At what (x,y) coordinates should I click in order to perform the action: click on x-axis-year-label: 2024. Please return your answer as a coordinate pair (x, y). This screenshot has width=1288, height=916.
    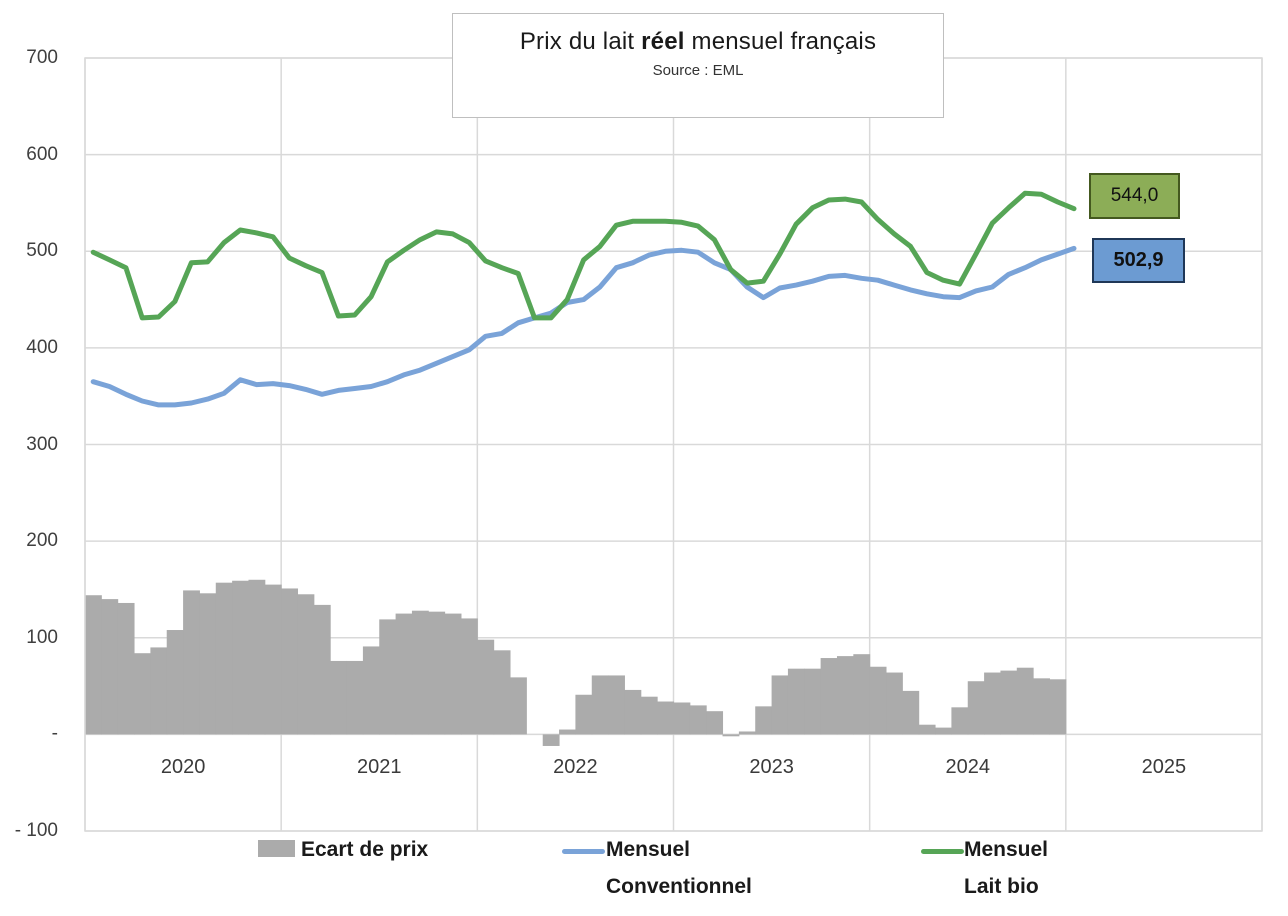
    Looking at the image, I should click on (968, 767).